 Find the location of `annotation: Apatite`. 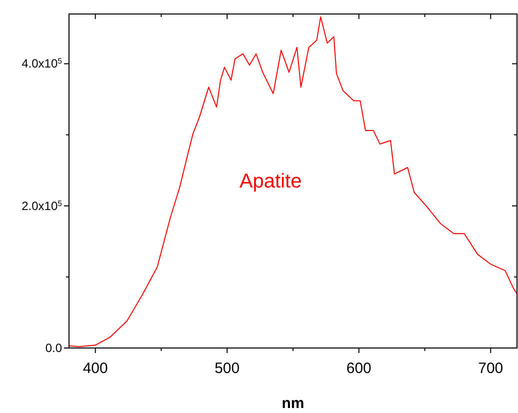

annotation: Apatite is located at coordinates (270, 181).